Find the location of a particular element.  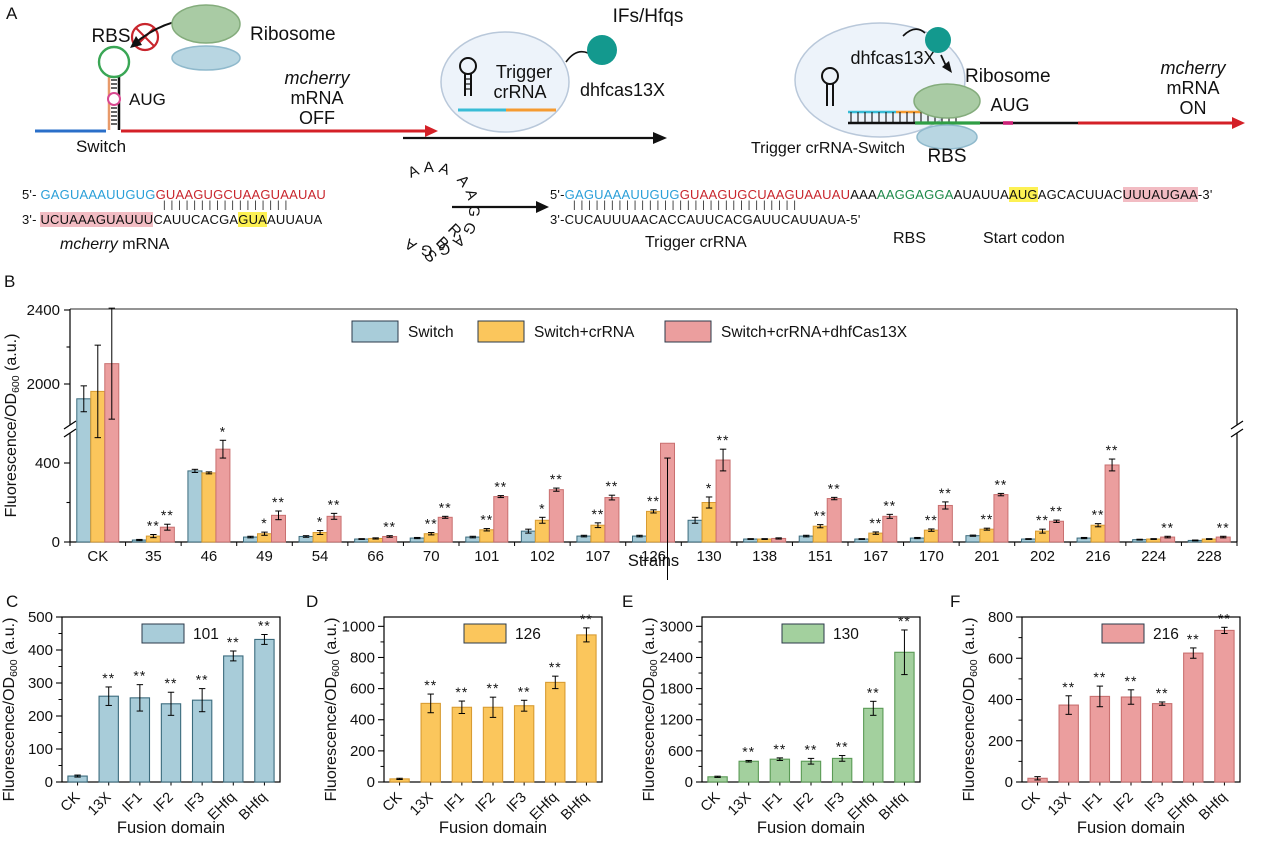

seq-right-5prime: 5'- is located at coordinates (557, 194).